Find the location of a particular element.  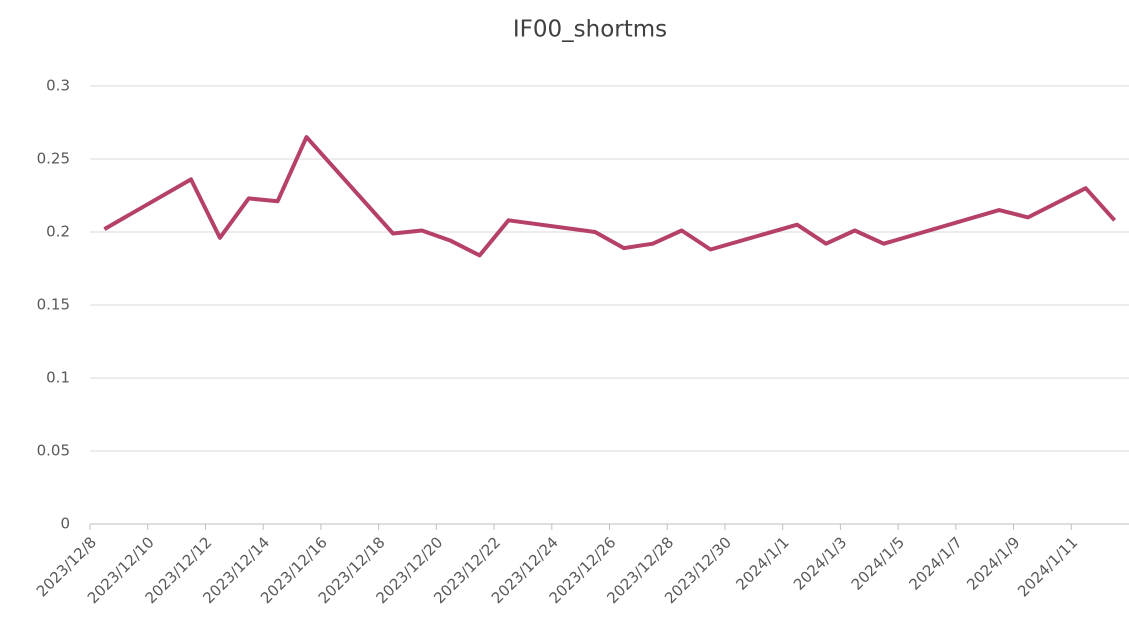

y-tick-label: 0.05 is located at coordinates (53, 451).